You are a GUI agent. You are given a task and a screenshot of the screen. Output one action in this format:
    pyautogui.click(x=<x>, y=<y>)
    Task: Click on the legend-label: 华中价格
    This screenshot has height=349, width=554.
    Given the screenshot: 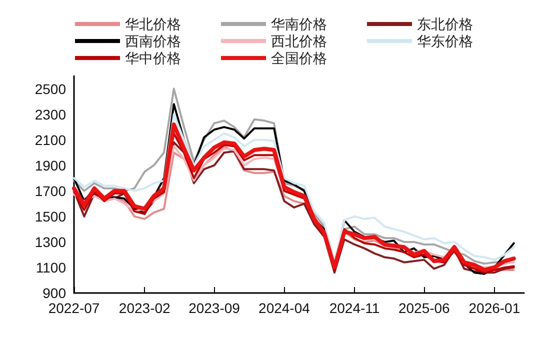 What is the action you would take?
    pyautogui.click(x=153, y=58)
    